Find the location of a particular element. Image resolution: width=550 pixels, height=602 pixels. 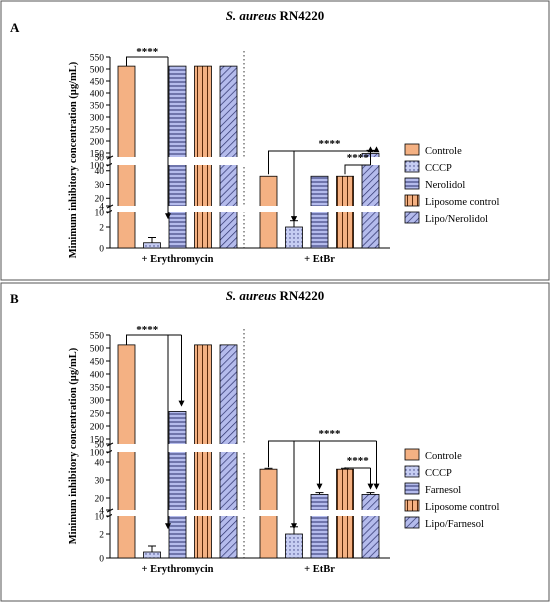

panel-b-label: B is located at coordinates (14, 298).